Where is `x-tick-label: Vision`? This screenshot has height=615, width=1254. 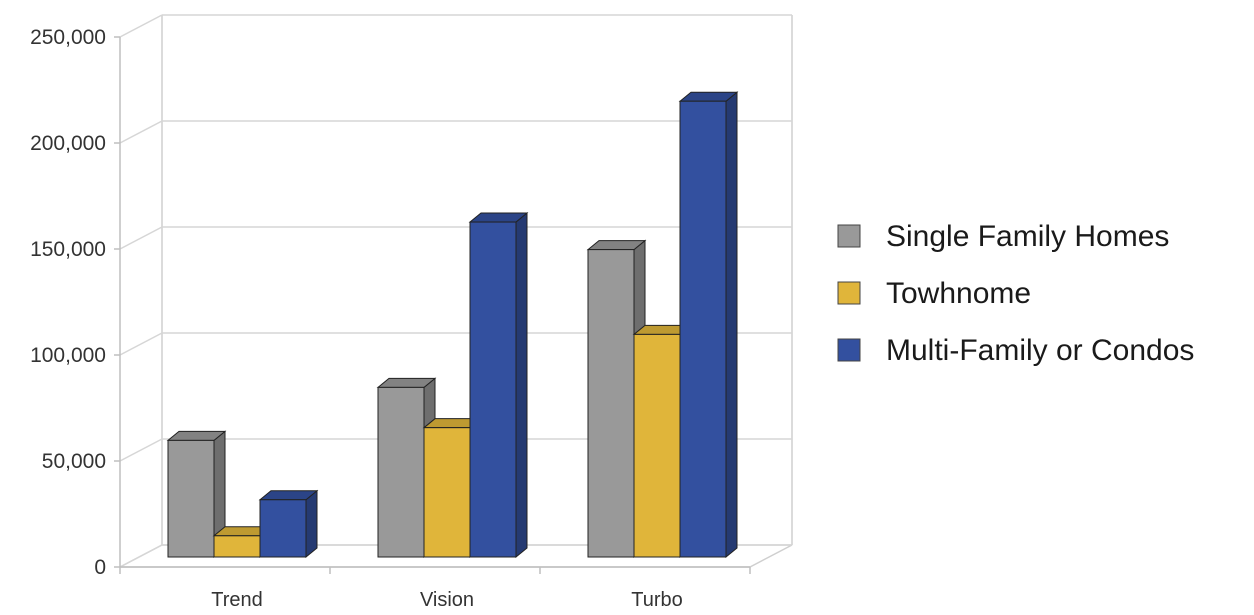 x-tick-label: Vision is located at coordinates (447, 599).